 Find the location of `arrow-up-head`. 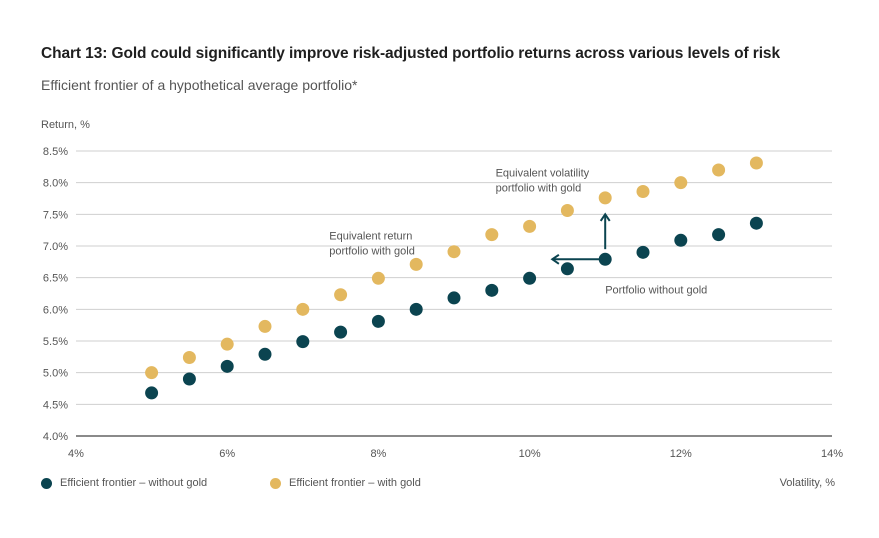

arrow-up-head is located at coordinates (605, 217).